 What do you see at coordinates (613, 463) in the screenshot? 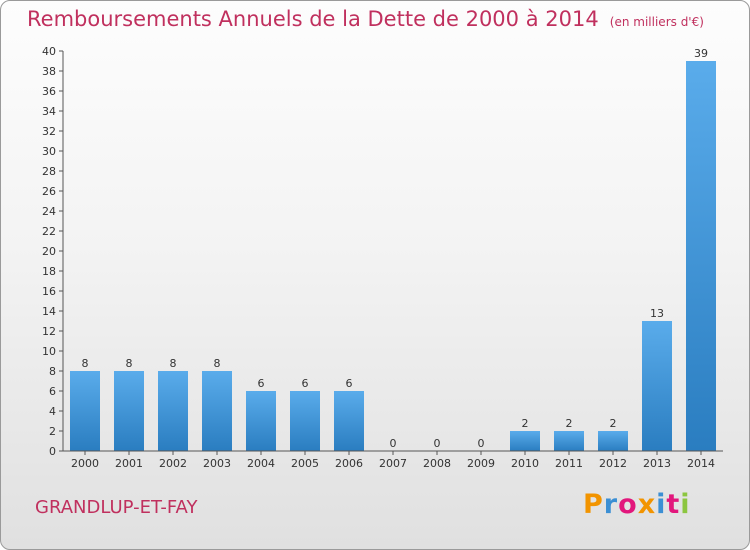
I see `x-tick-label: 2012` at bounding box center [613, 463].